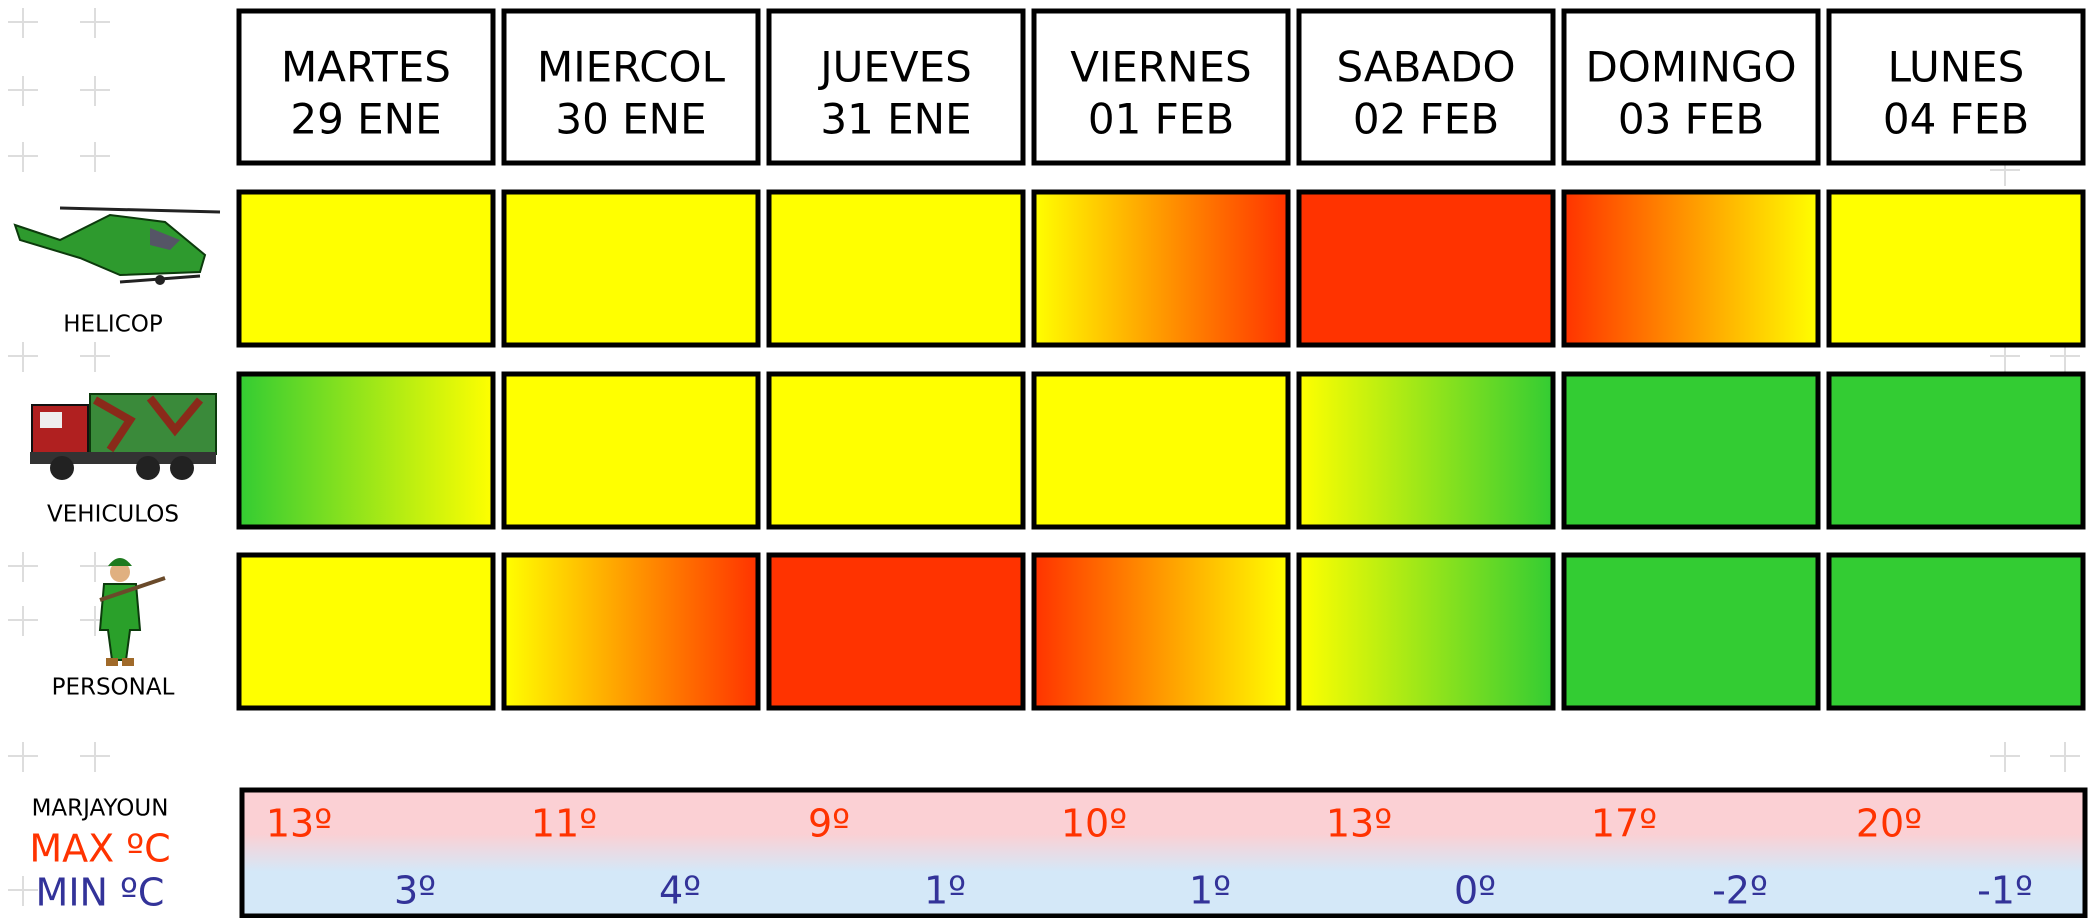 This screenshot has height=918, width=2094. Describe the element at coordinates (366, 67) in the screenshot. I see `day-name: MARTES` at that location.